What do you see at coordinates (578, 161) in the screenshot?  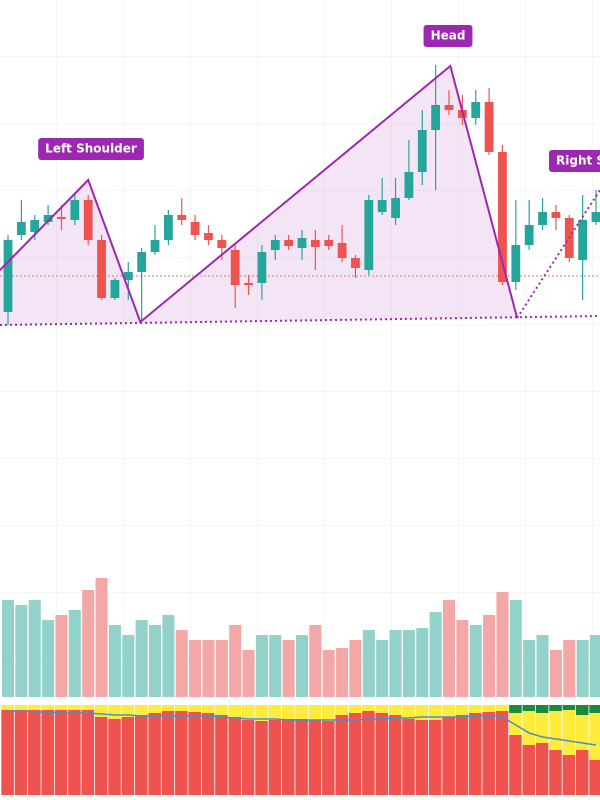 I see `annotation-label: Right Shoulder` at bounding box center [578, 161].